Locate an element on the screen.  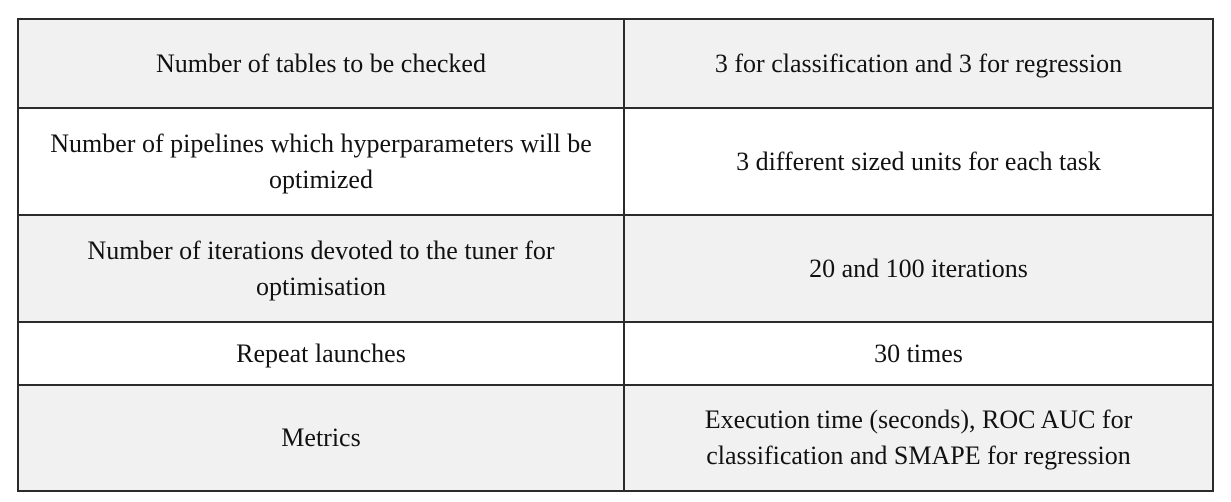
row-label-metrics: Metrics is located at coordinates (321, 438).